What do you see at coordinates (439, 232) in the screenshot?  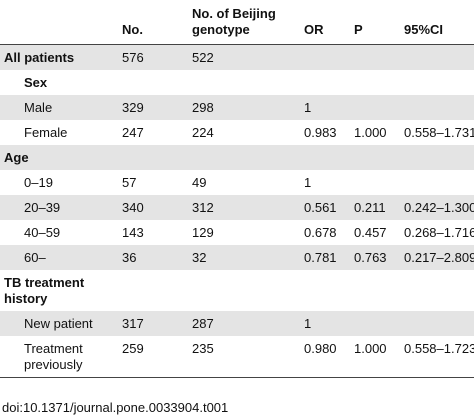 I see `cell: 0.268–1.716` at bounding box center [439, 232].